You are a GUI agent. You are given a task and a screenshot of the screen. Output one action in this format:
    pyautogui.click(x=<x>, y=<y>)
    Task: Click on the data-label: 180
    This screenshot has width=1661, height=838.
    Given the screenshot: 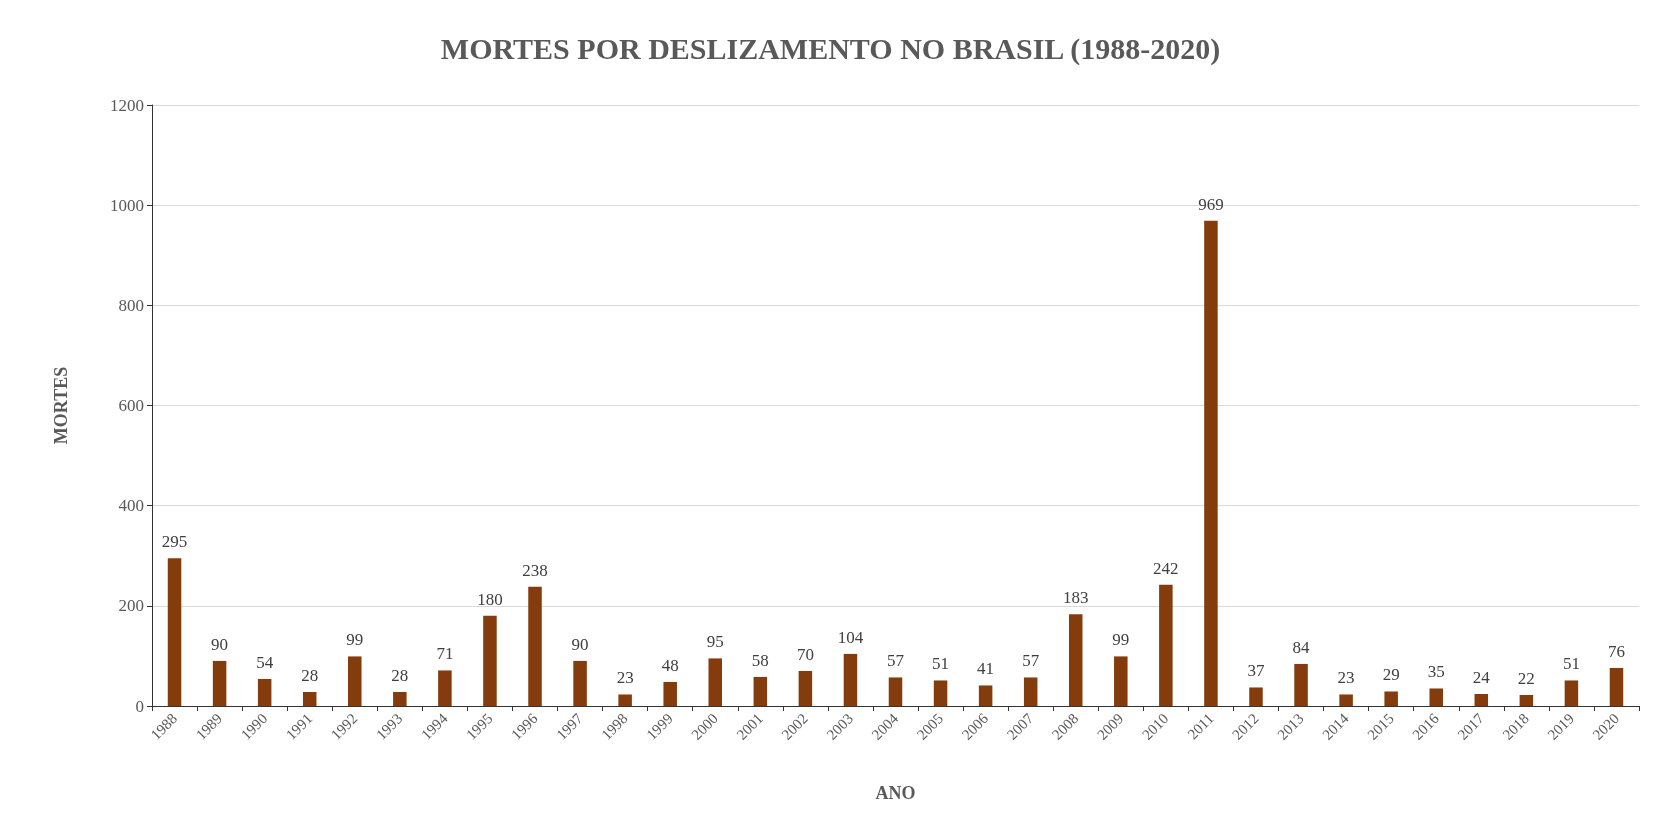 What is the action you would take?
    pyautogui.click(x=490, y=599)
    